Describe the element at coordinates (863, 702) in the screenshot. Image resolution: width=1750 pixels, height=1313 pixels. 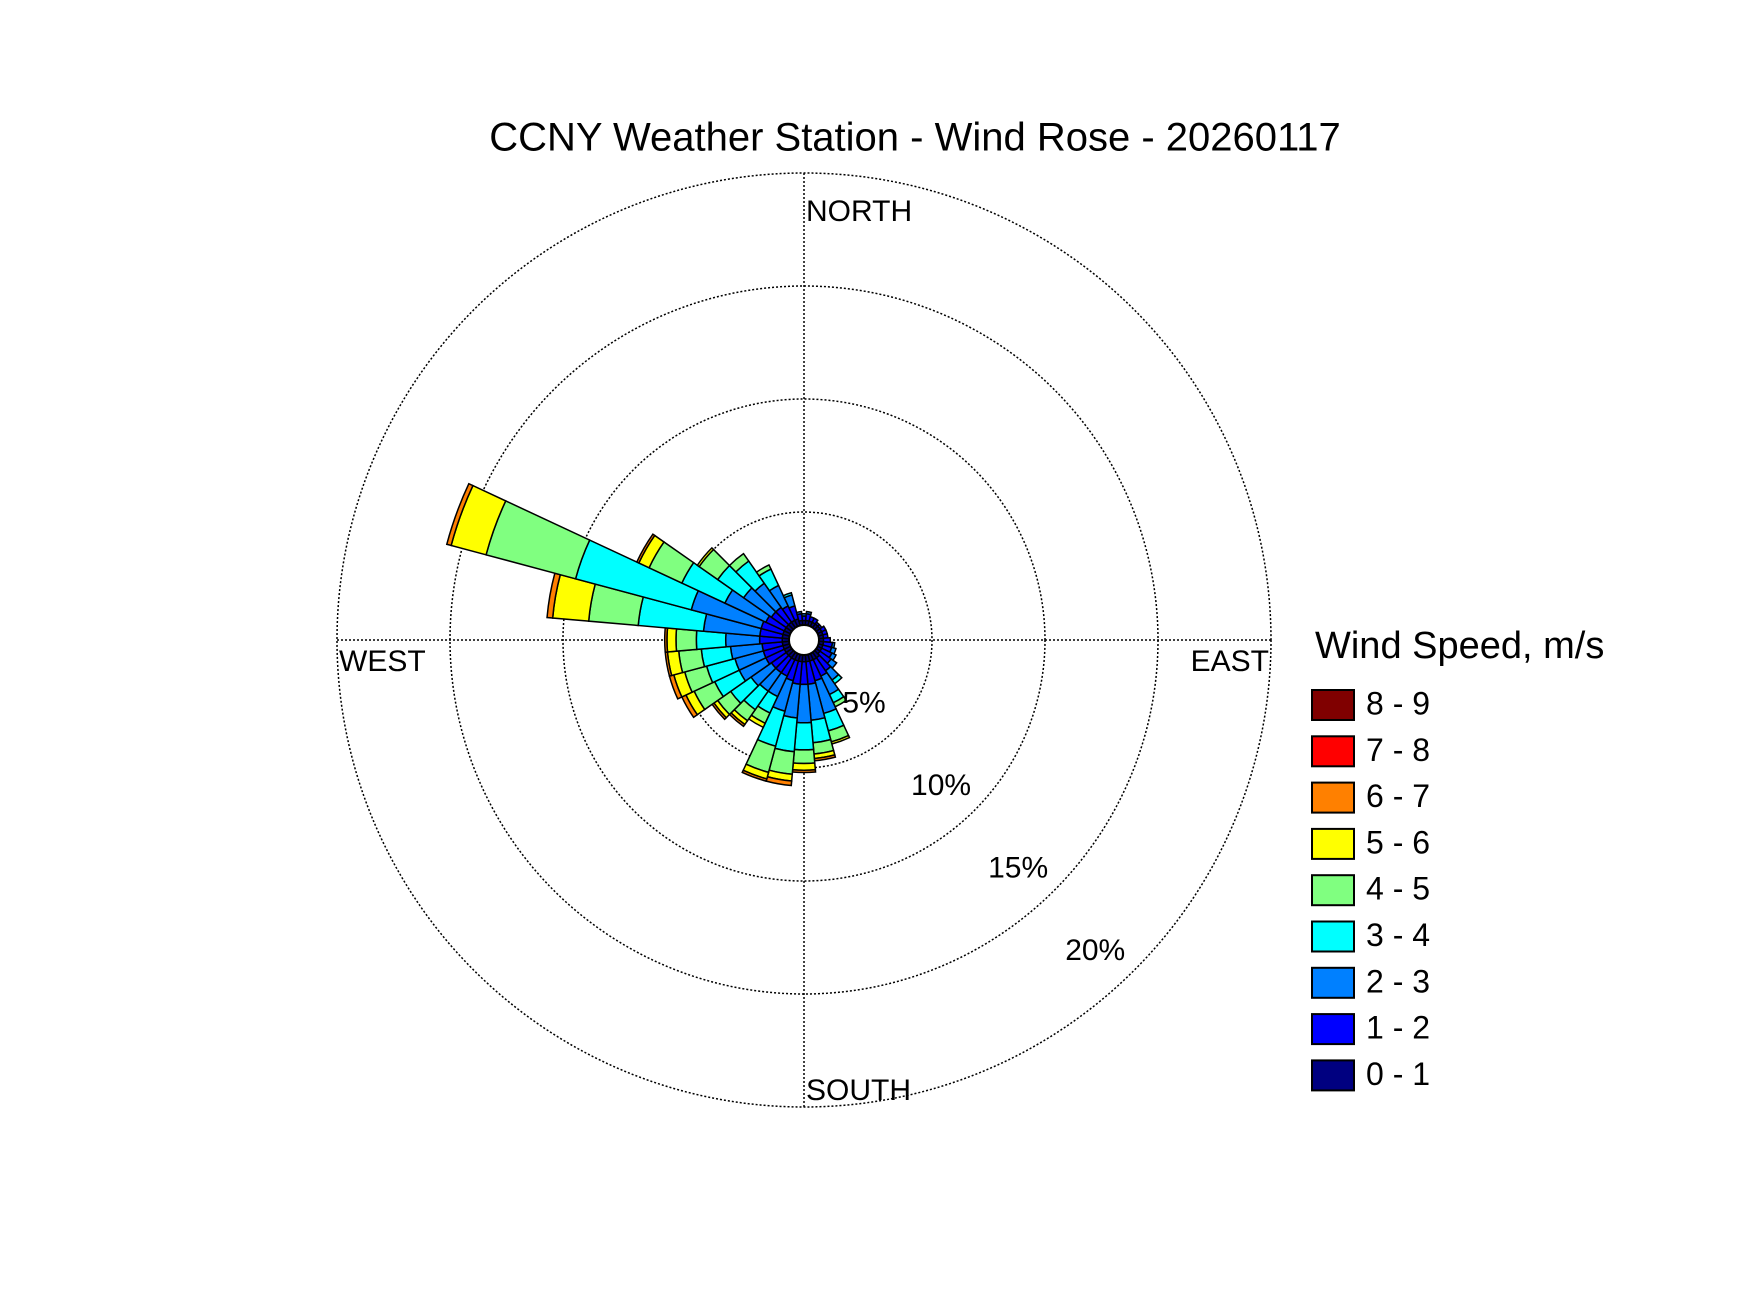
I see `r-tick-label: 5%` at that location.